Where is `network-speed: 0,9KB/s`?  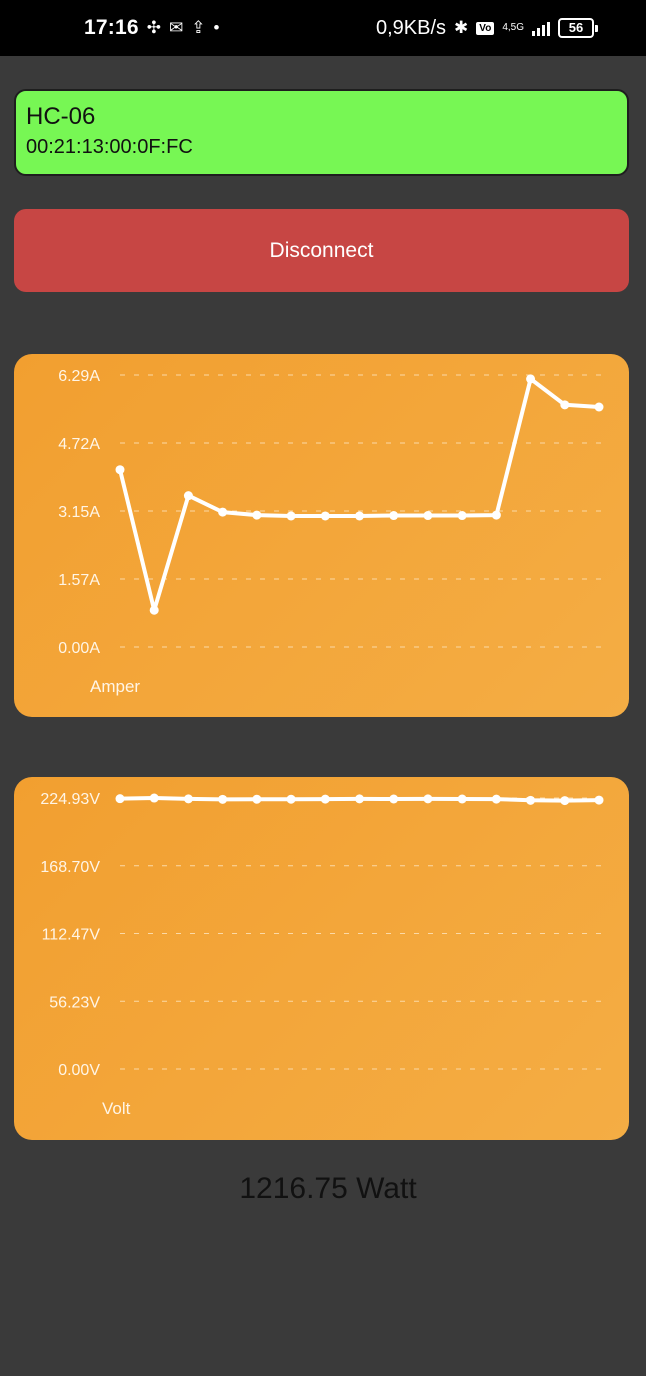
network-speed: 0,9KB/s is located at coordinates (411, 27).